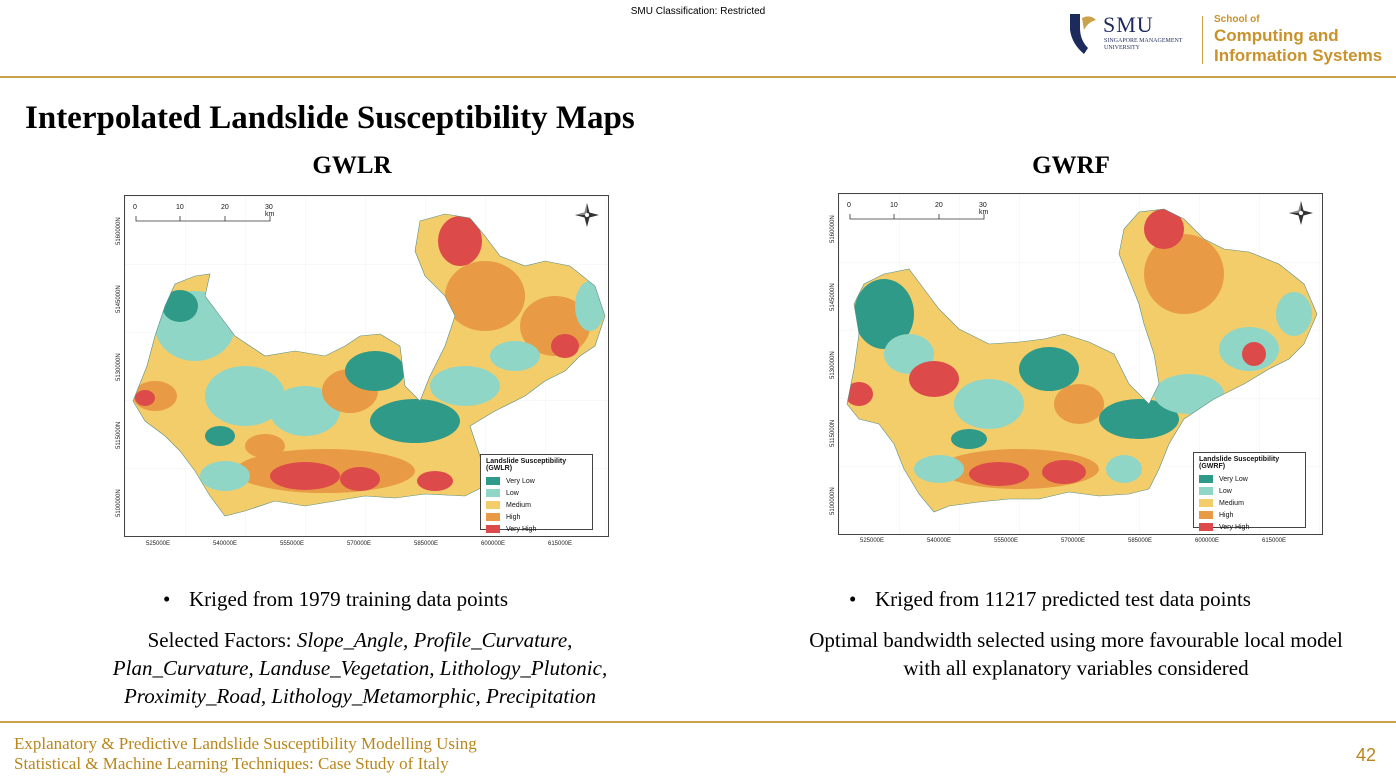 The image size is (1396, 781). I want to click on swatch-high, so click(493, 517).